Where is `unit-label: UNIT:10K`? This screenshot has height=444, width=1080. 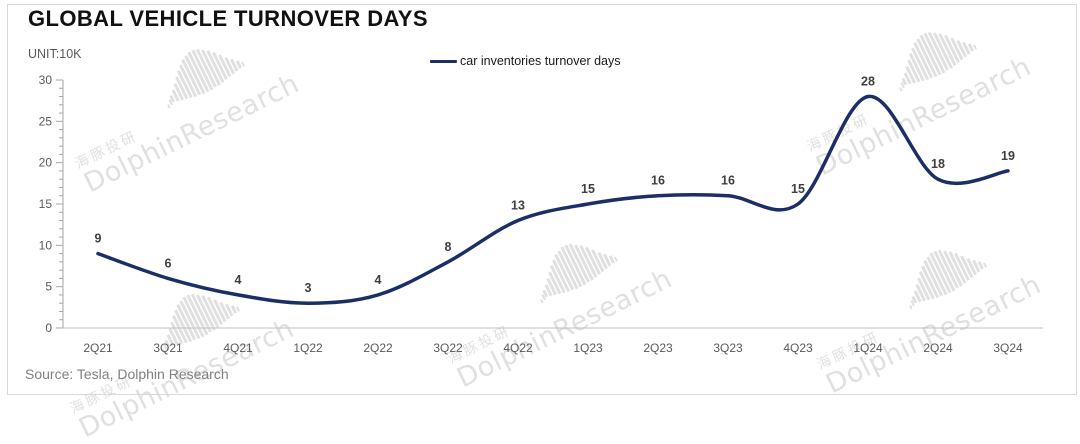 unit-label: UNIT:10K is located at coordinates (55, 54).